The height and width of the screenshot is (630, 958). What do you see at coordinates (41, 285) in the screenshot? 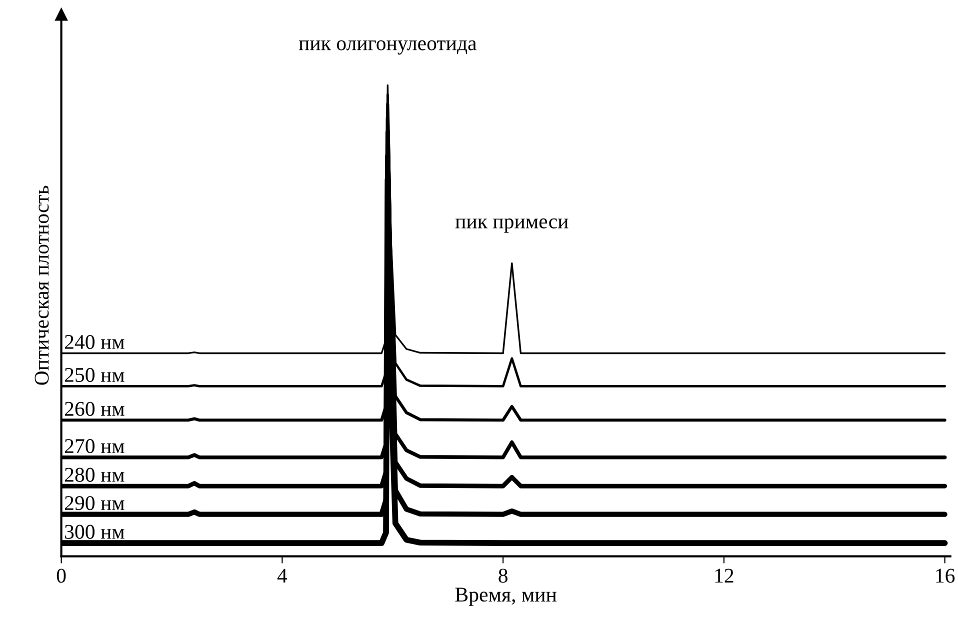
I see `y-axis-title: Оптическая плотность` at bounding box center [41, 285].